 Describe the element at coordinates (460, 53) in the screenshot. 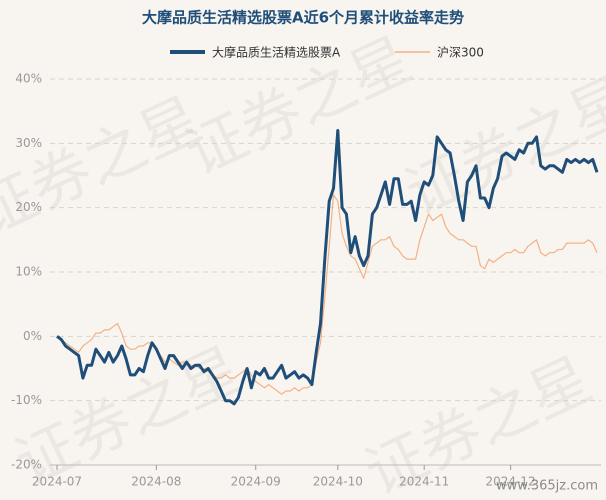

I see `legend-label: 沪深300` at that location.